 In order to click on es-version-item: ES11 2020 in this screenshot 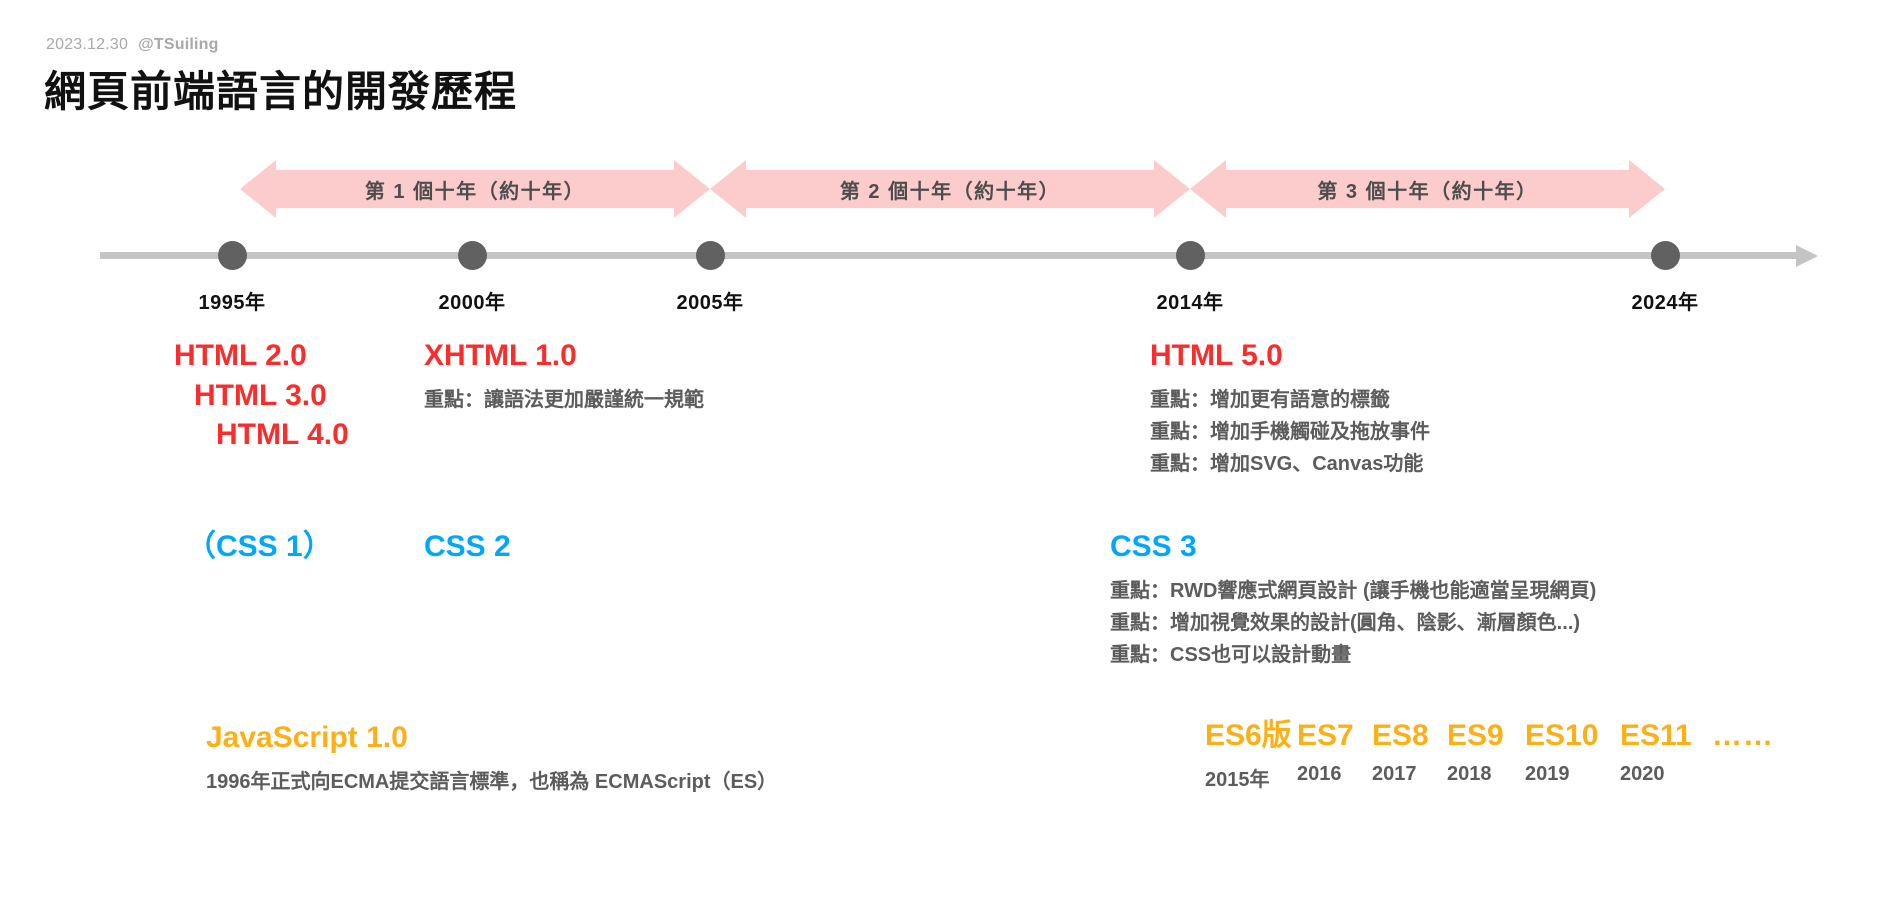, I will do `click(1666, 752)`.